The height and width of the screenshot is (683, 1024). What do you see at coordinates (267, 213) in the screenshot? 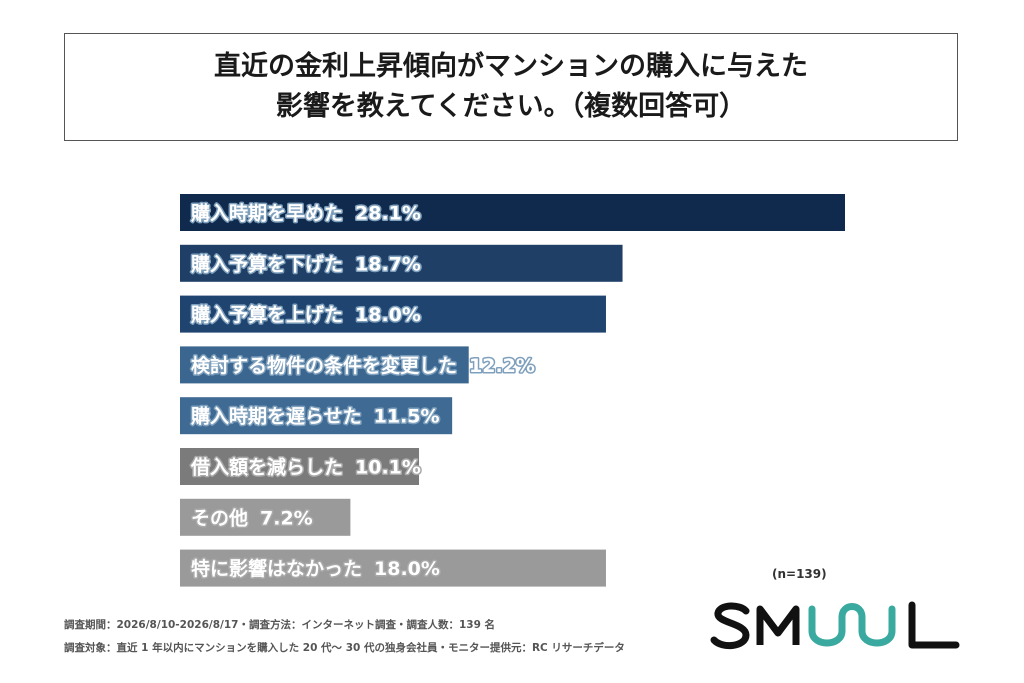
I see `category-label: 購入時期を早めた` at bounding box center [267, 213].